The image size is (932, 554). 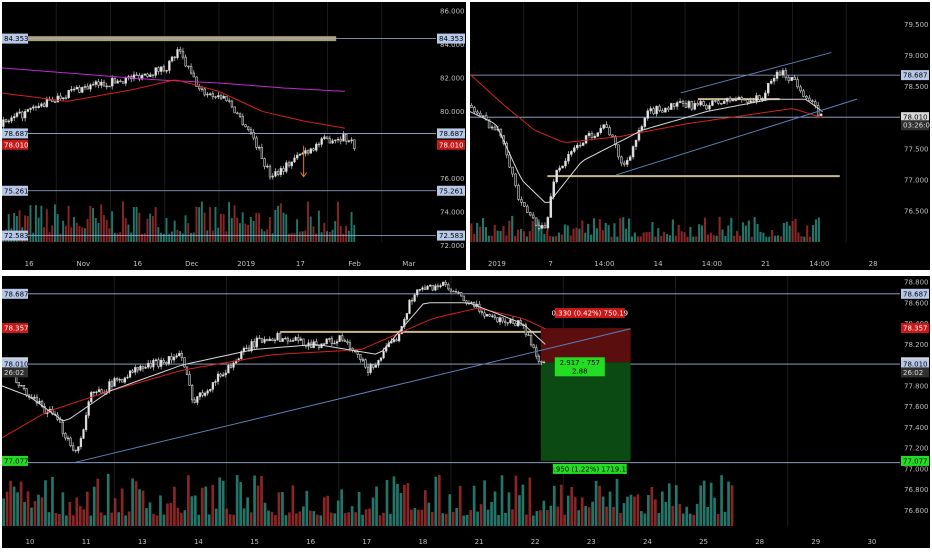 I want to click on price-label-left: 78.687, so click(x=16, y=294).